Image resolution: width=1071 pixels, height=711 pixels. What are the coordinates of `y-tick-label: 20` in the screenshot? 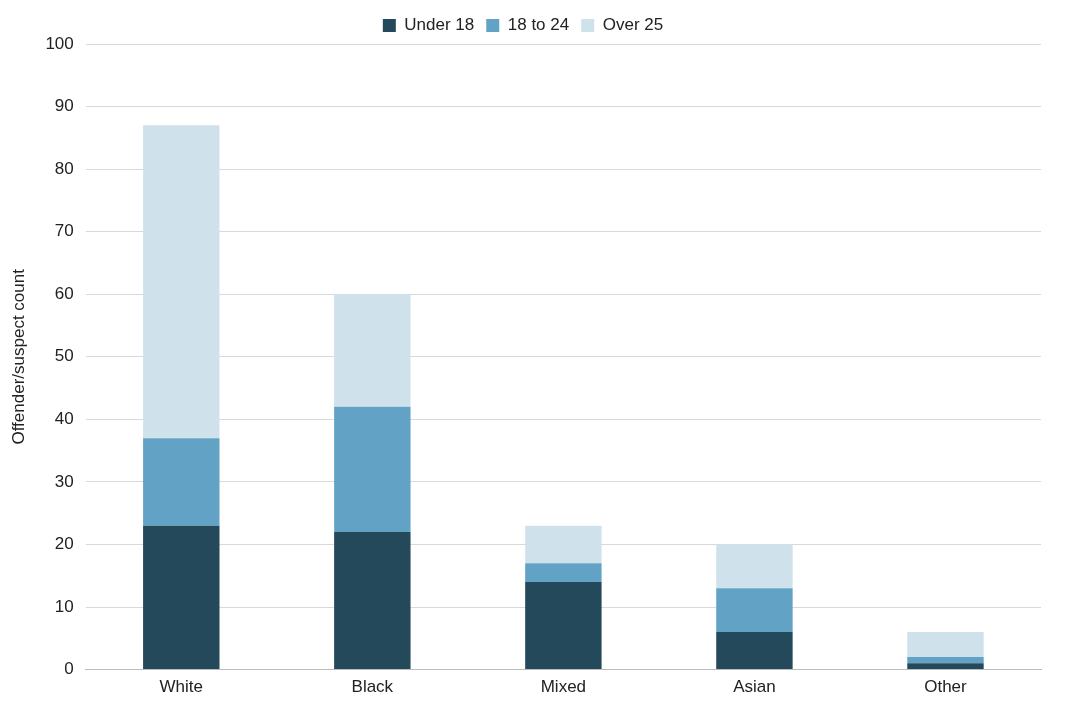 It's located at (64, 544).